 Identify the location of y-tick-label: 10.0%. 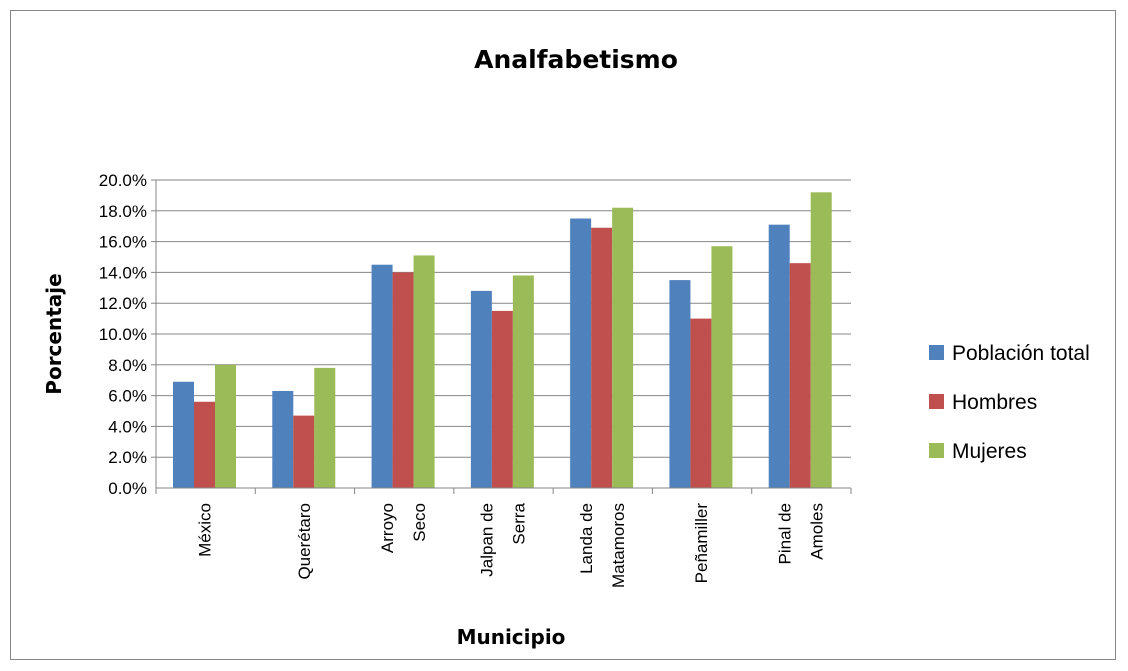
(123, 334).